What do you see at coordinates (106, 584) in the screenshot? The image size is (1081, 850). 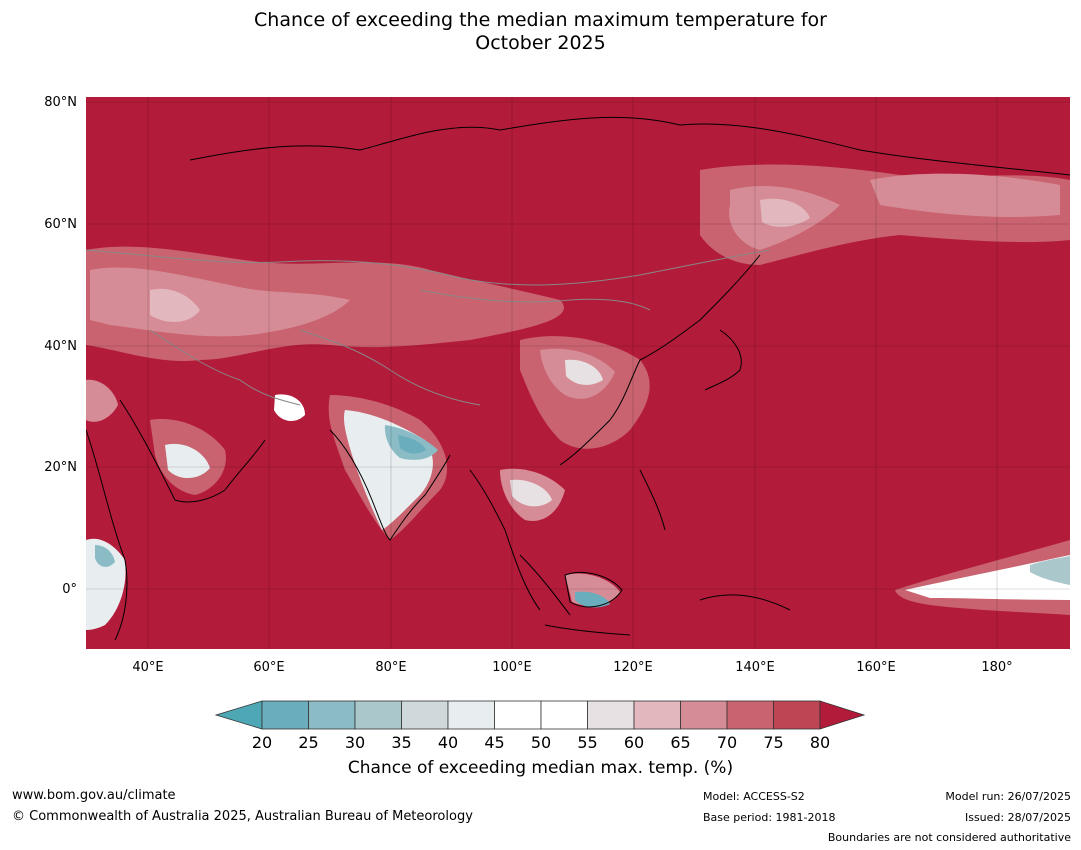 I see `region-east-africa` at bounding box center [106, 584].